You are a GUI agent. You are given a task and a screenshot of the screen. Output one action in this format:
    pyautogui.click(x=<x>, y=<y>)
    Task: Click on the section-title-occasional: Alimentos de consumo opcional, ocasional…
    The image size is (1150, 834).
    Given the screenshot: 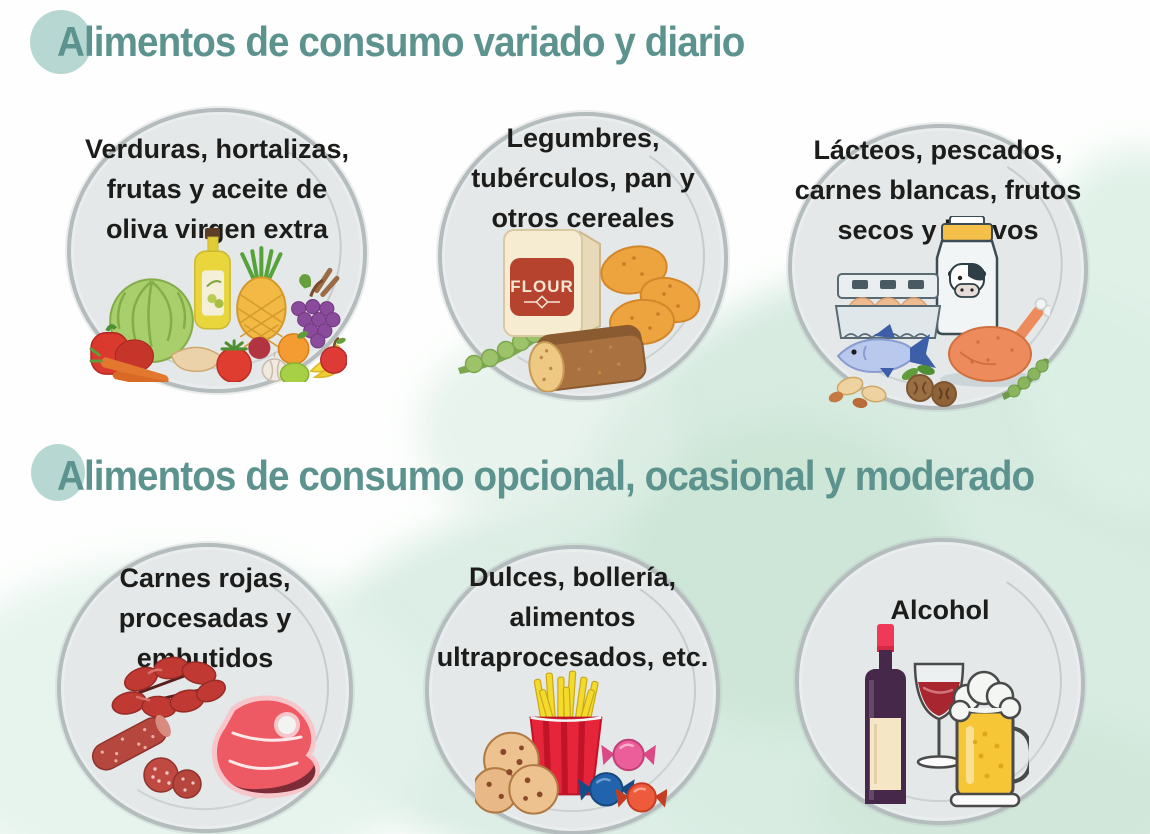 What is the action you would take?
    pyautogui.click(x=546, y=475)
    